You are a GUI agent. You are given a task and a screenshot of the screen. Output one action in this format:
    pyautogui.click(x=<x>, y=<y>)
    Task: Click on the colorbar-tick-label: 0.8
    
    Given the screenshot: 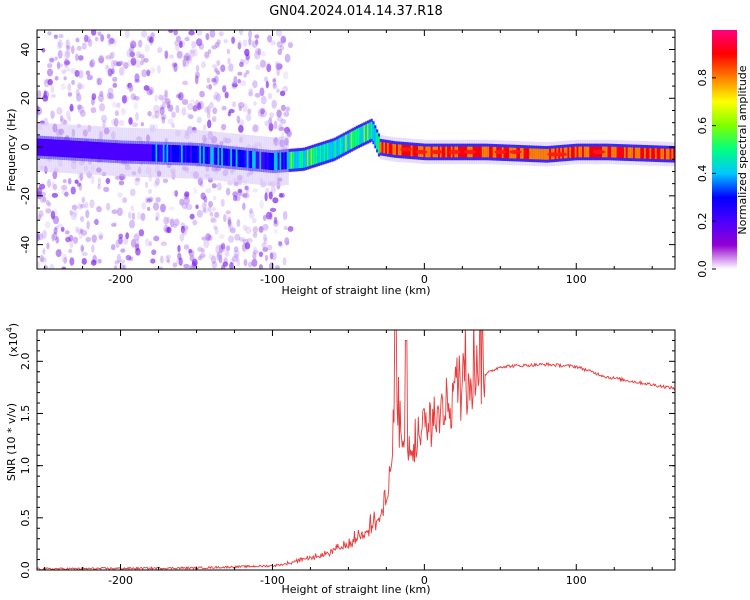 What is the action you would take?
    pyautogui.click(x=702, y=78)
    